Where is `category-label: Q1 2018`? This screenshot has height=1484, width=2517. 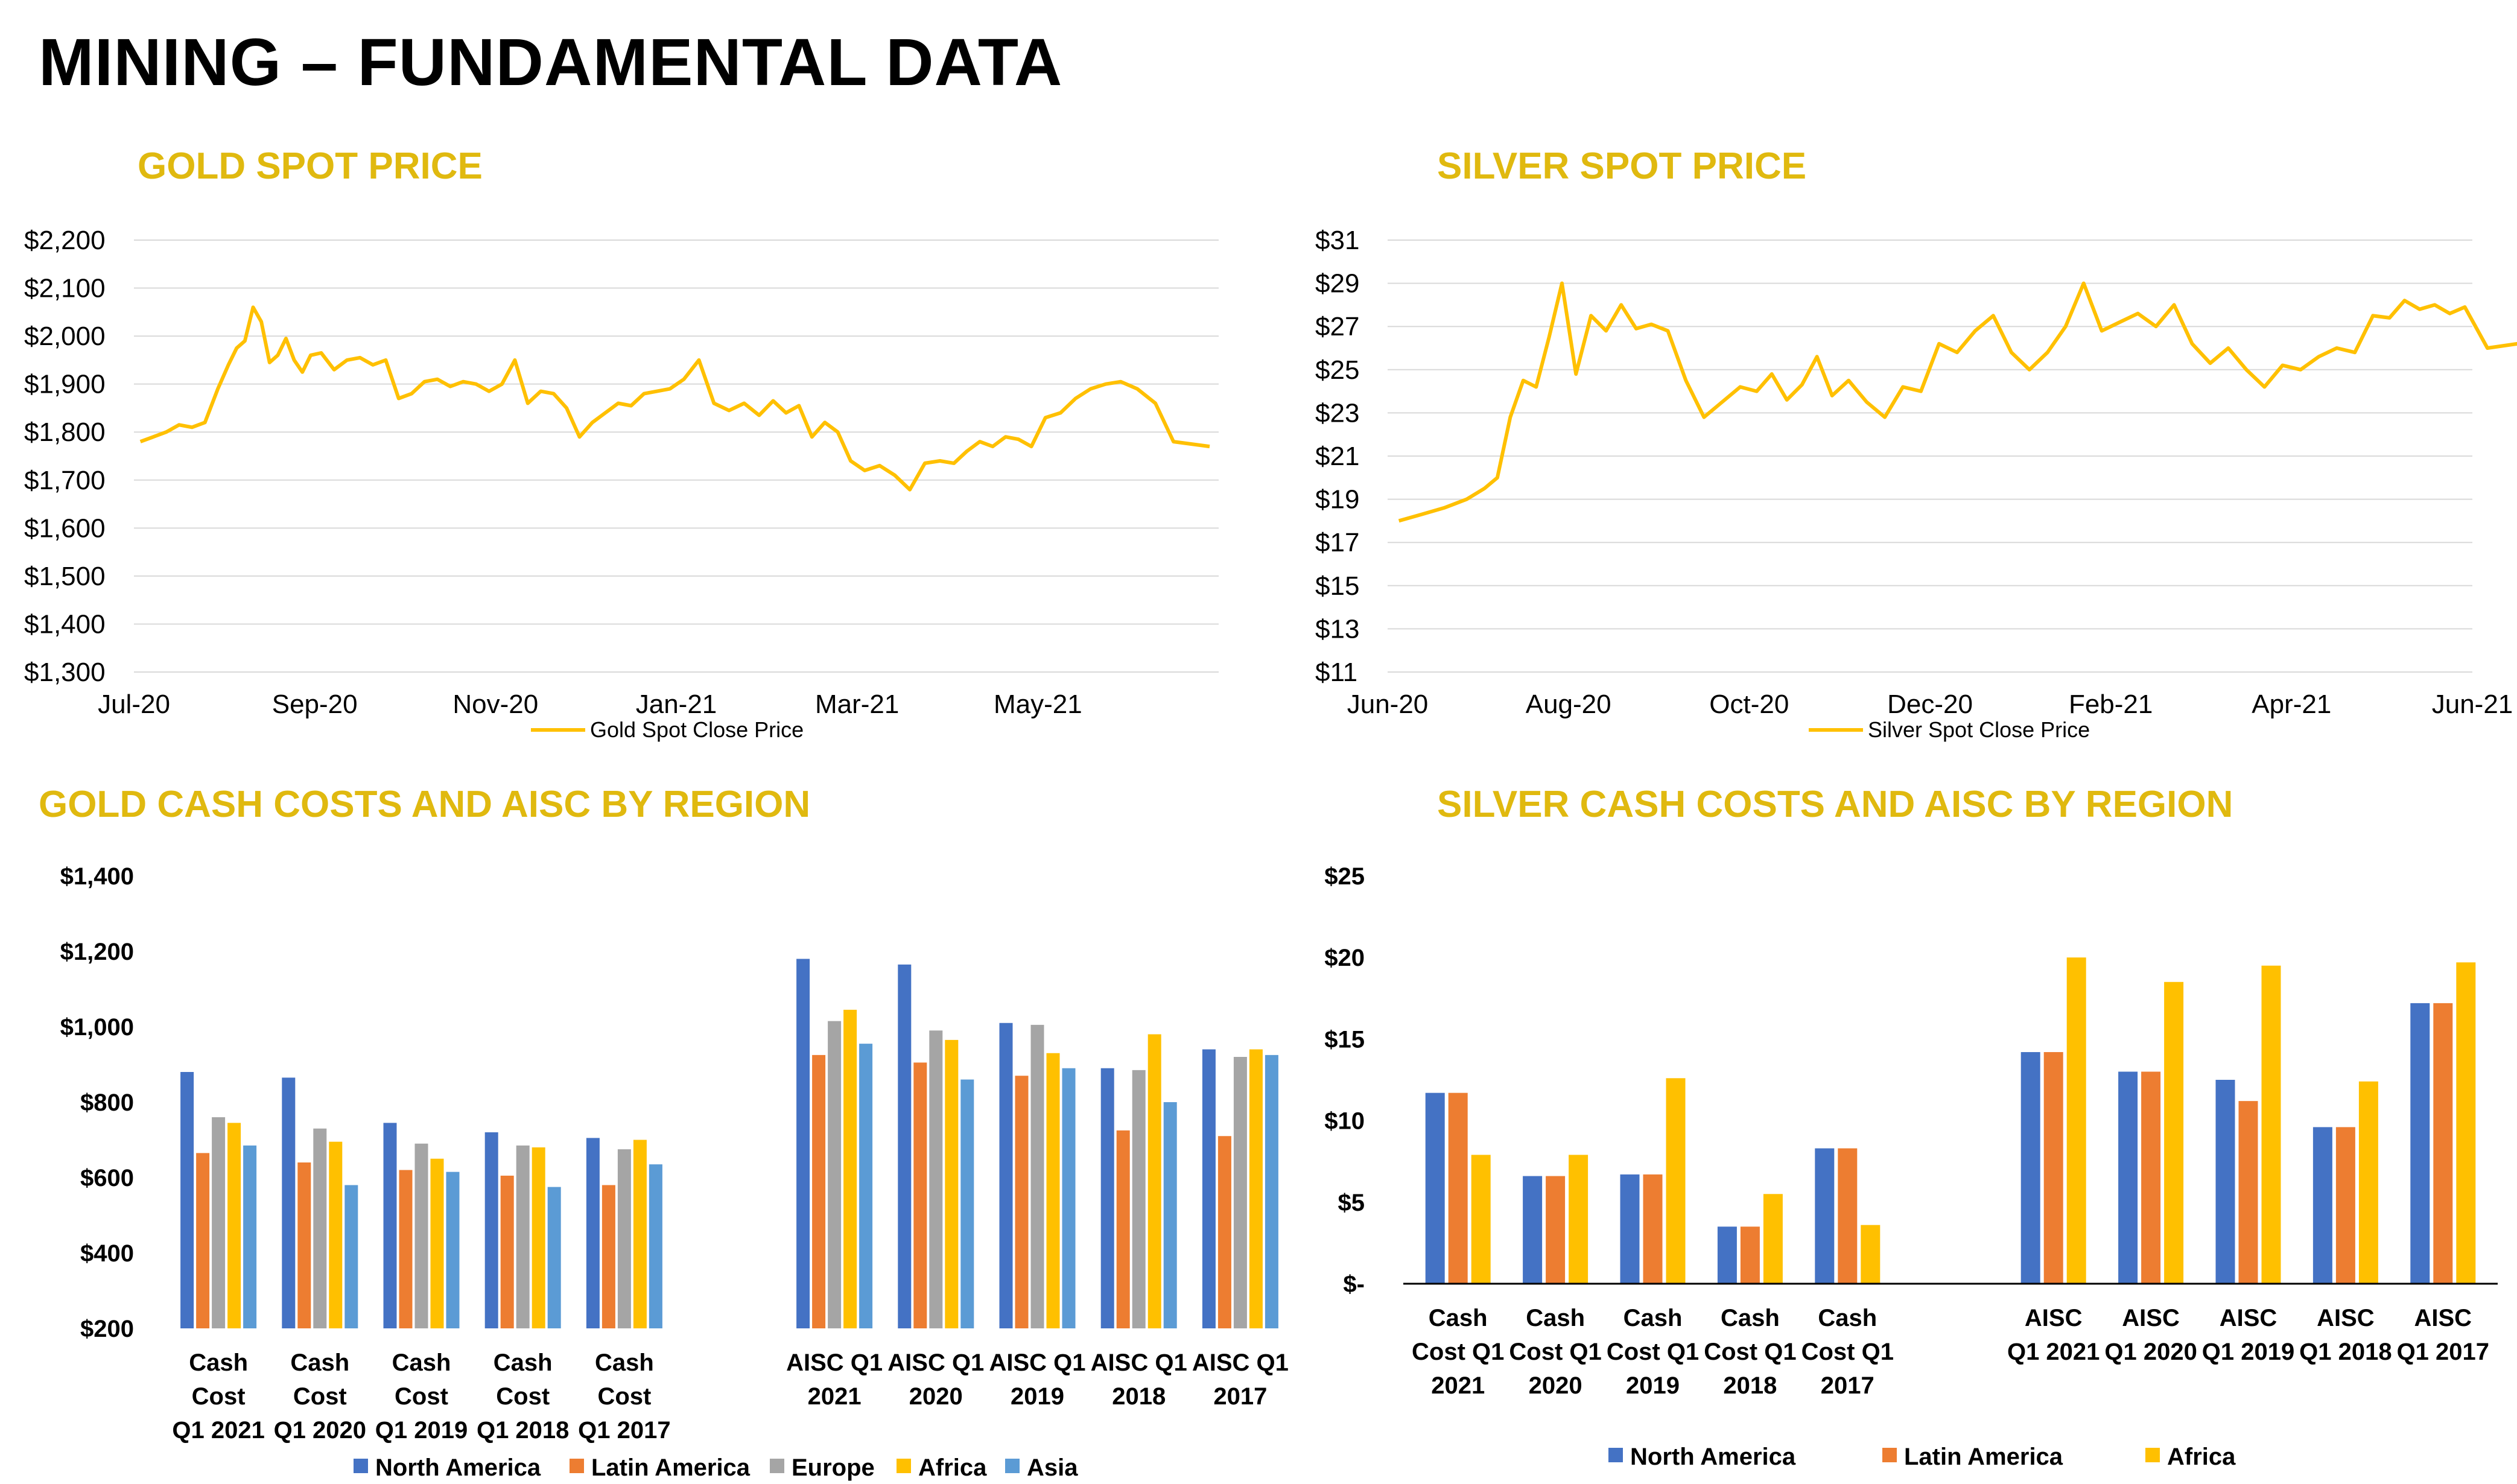 category-label: Q1 2018 is located at coordinates (523, 1430).